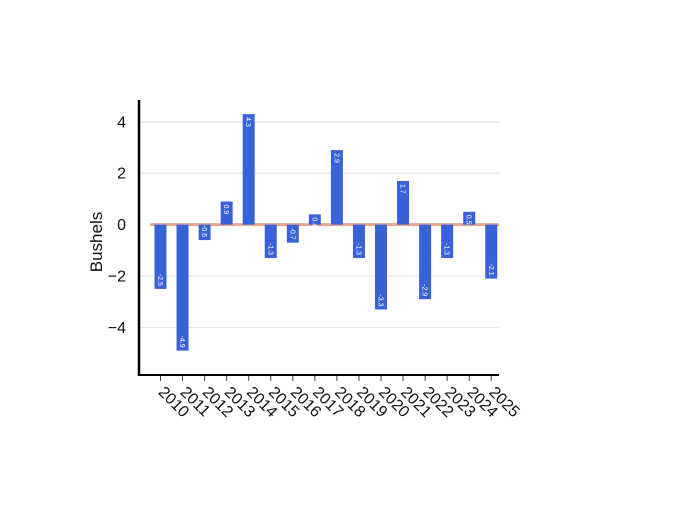  What do you see at coordinates (247, 122) in the screenshot?
I see `bar-data-label: 4.3` at bounding box center [247, 122].